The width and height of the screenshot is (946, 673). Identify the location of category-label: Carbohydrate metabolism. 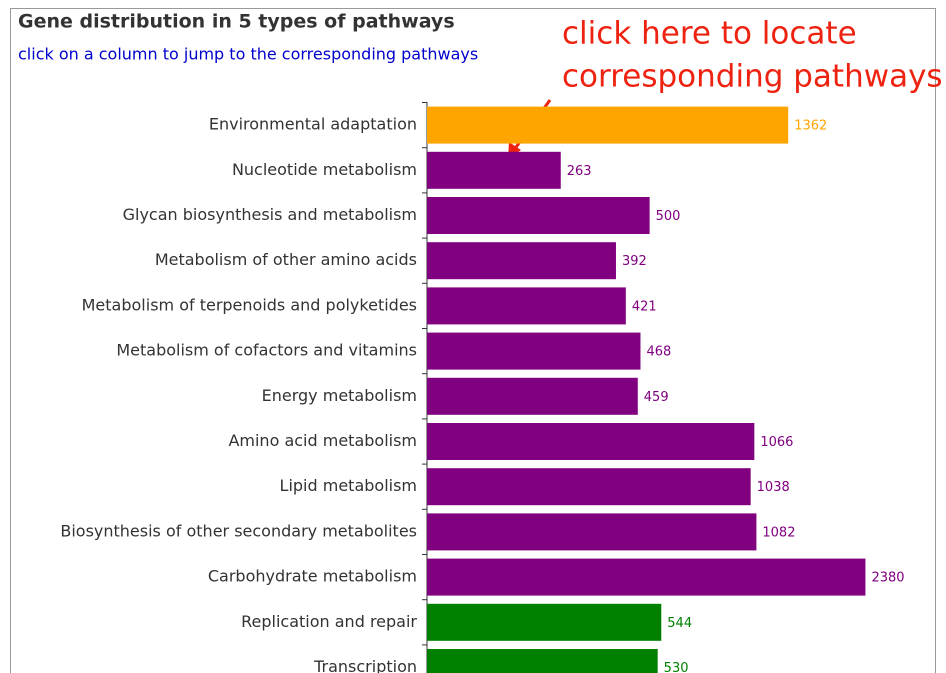
(312, 576).